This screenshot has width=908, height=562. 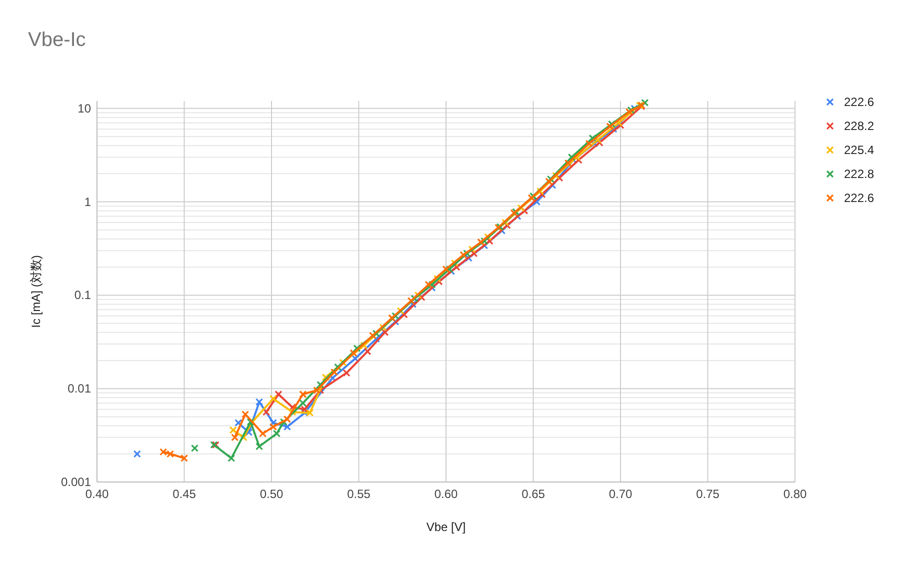 I want to click on x-tick-label: 0.40, so click(x=97, y=494).